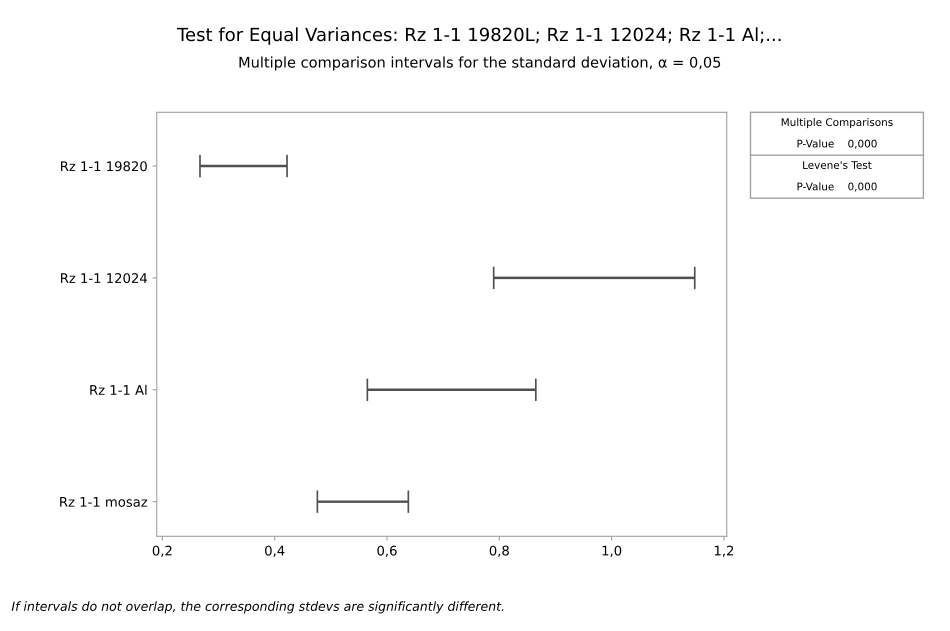 This screenshot has width=950, height=631. Describe the element at coordinates (104, 502) in the screenshot. I see `y-tick-label: Rz 1-1 mosaz` at that location.